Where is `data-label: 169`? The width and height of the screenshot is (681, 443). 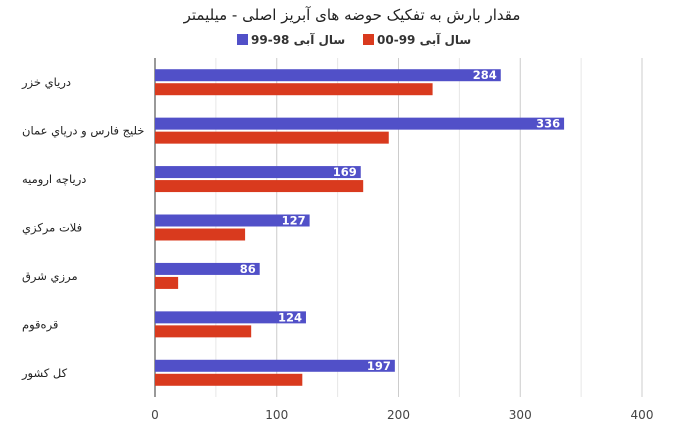 data-label: 169 is located at coordinates (345, 172).